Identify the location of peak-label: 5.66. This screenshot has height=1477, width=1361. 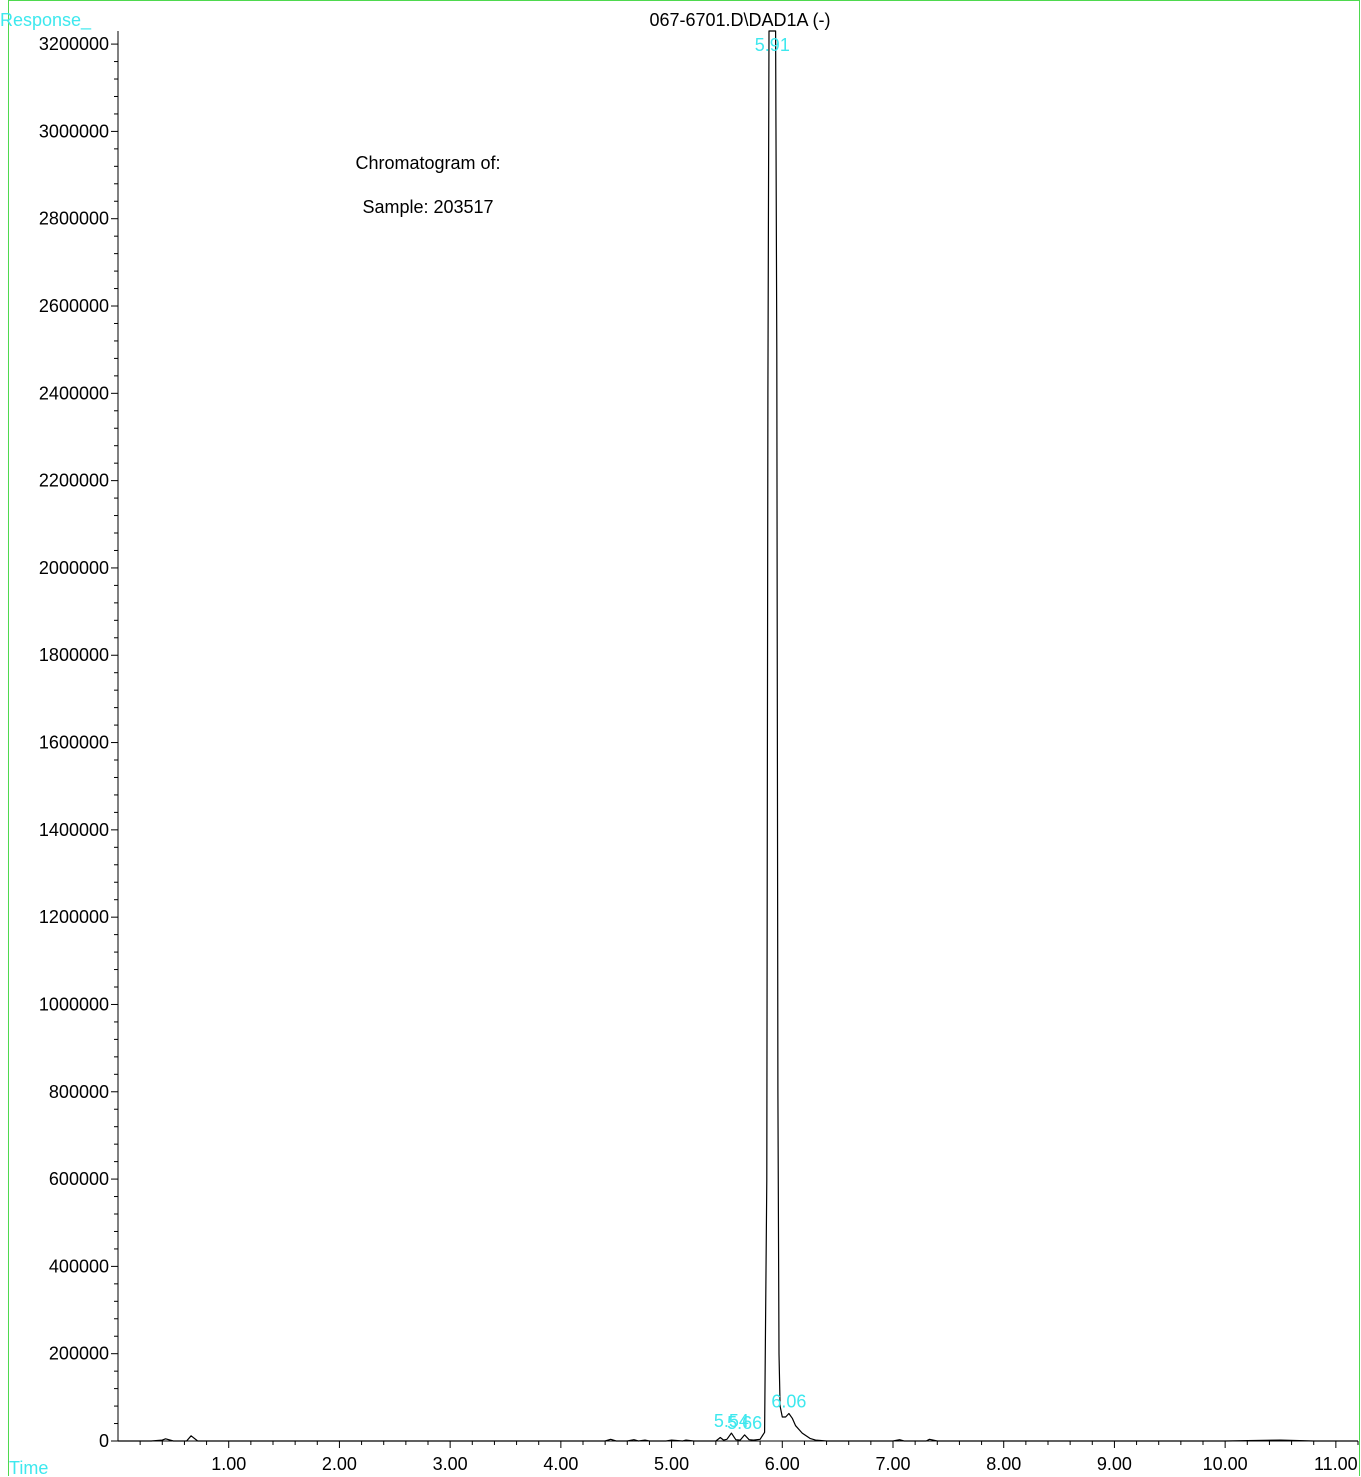
(744, 1423).